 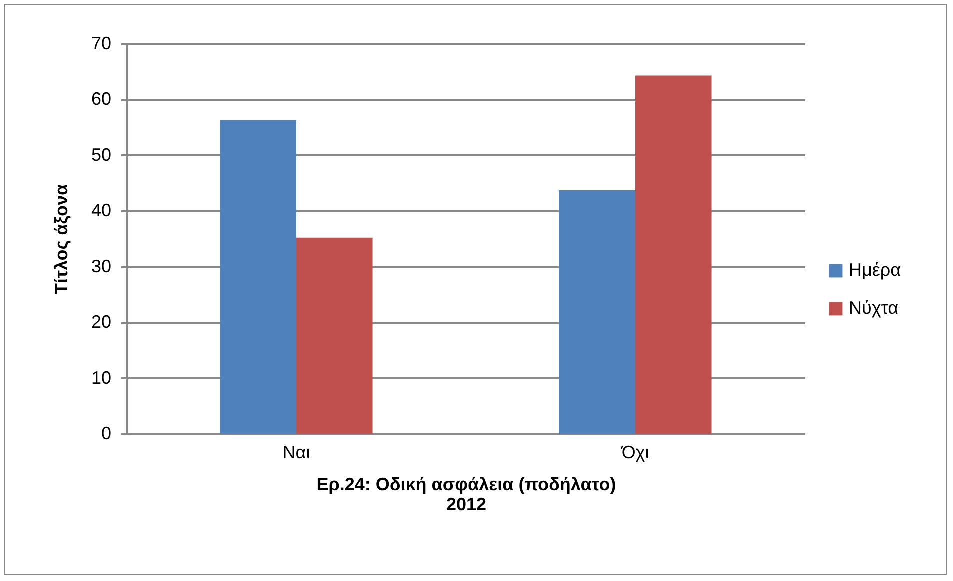 I want to click on y-tick-label: 50, so click(x=101, y=154).